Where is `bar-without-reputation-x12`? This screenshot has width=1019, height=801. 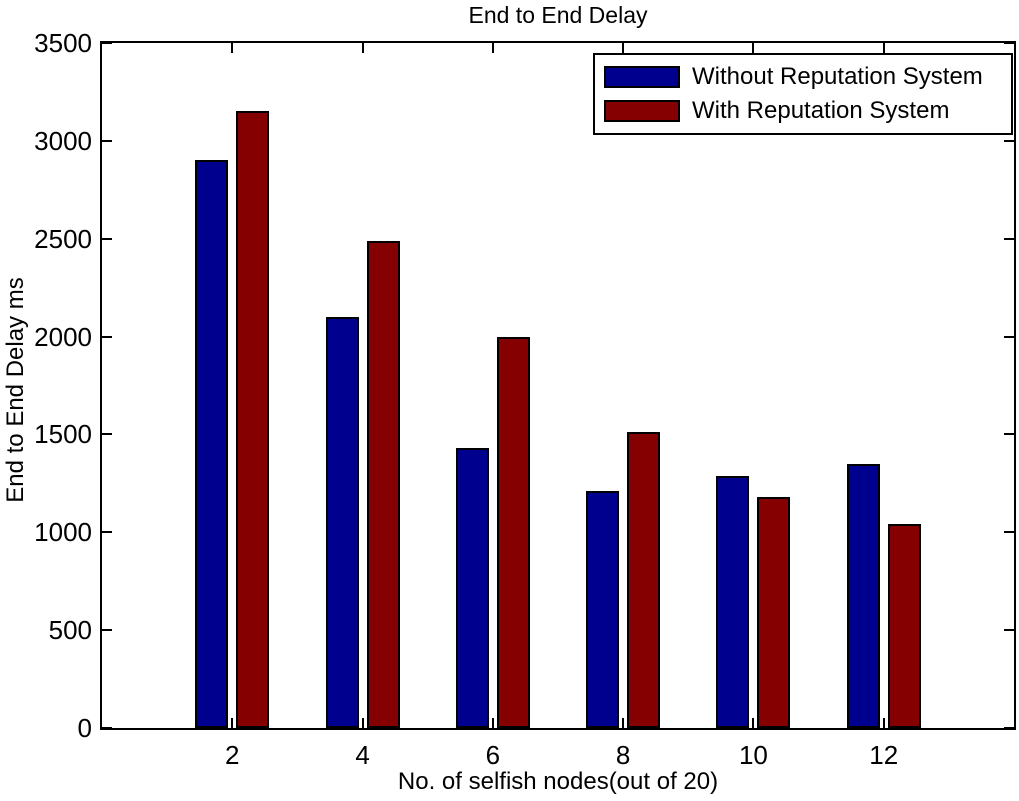
bar-without-reputation-x12 is located at coordinates (863, 596).